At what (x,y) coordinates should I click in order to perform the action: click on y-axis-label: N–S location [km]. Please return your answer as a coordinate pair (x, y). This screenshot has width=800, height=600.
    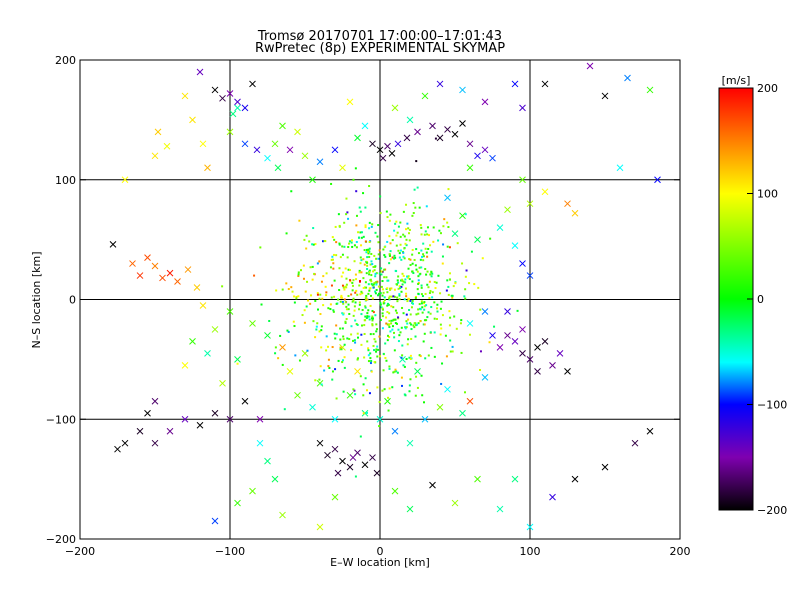
    Looking at the image, I should click on (36, 299).